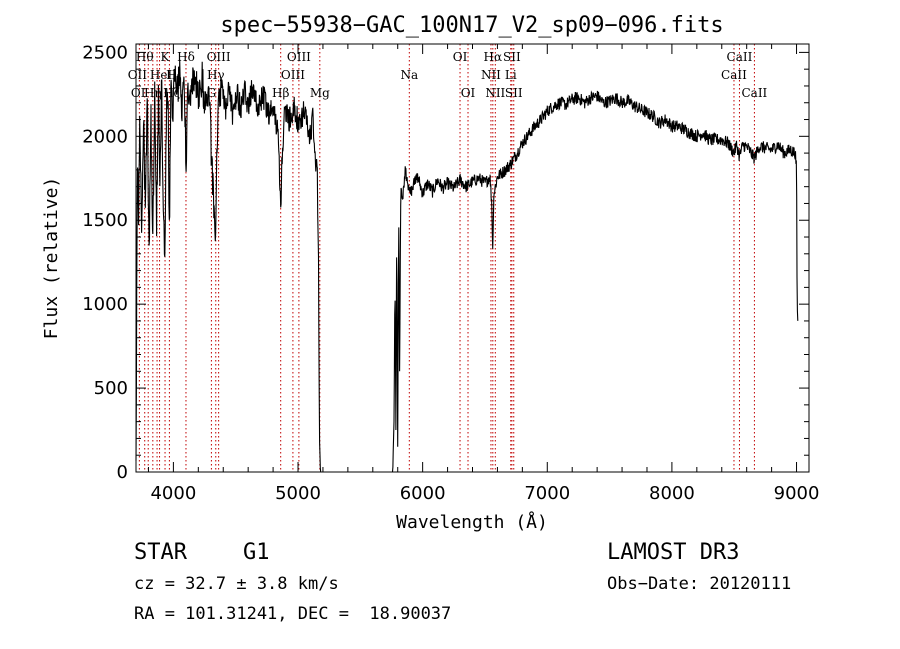 The image size is (900, 649). Describe the element at coordinates (105, 304) in the screenshot. I see `y-tick-label: 1000` at that location.